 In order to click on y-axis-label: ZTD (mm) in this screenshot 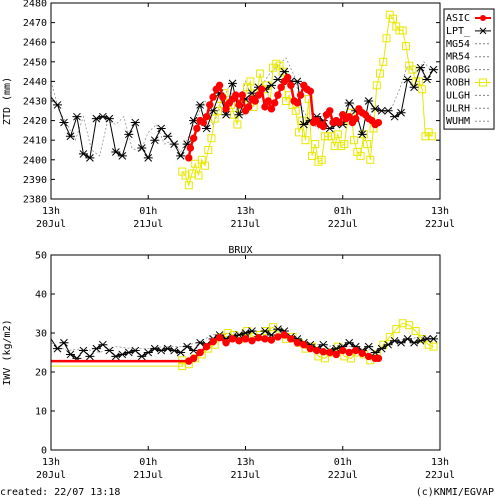, I will do `click(7, 101)`.